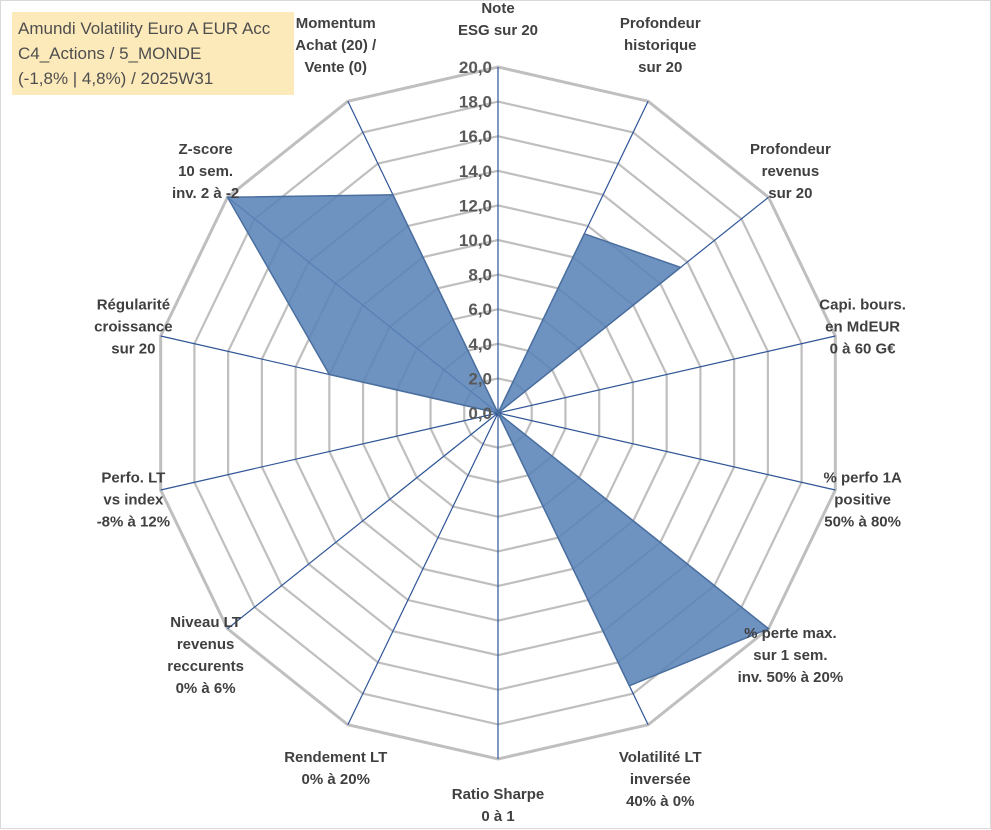  I want to click on tick-label: 10,0, so click(475, 240).